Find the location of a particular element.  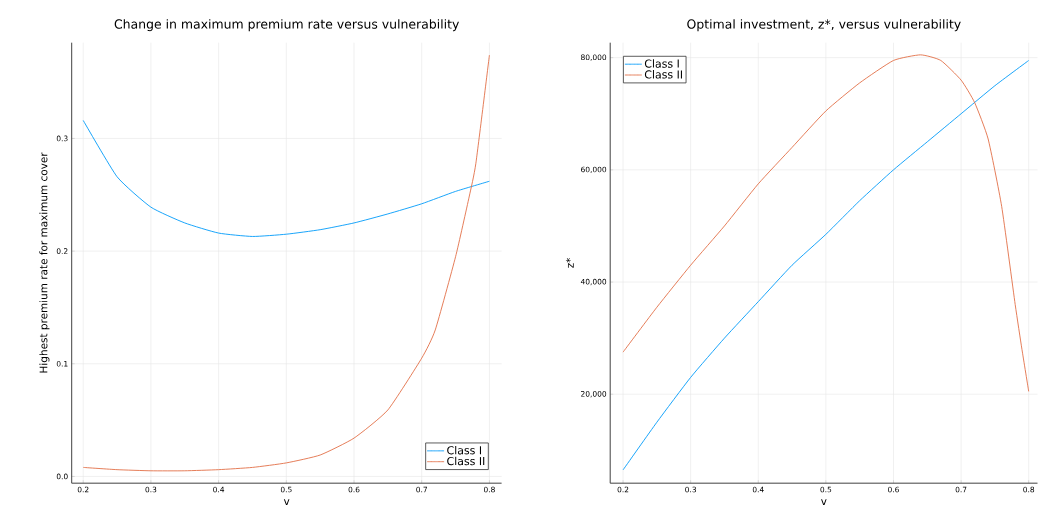

y-axis-title: z* is located at coordinates (569, 262).